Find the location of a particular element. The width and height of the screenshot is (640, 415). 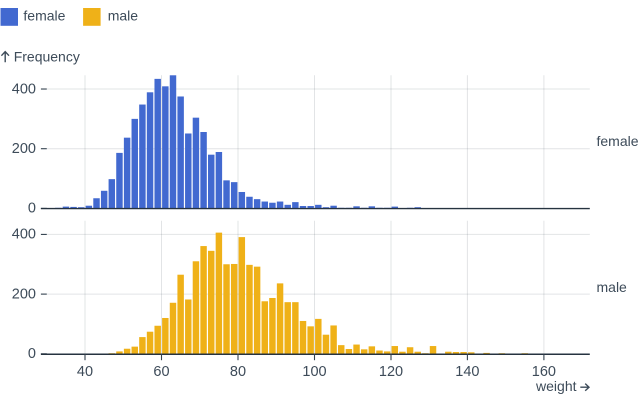

svg-text: 40 is located at coordinates (85, 372).